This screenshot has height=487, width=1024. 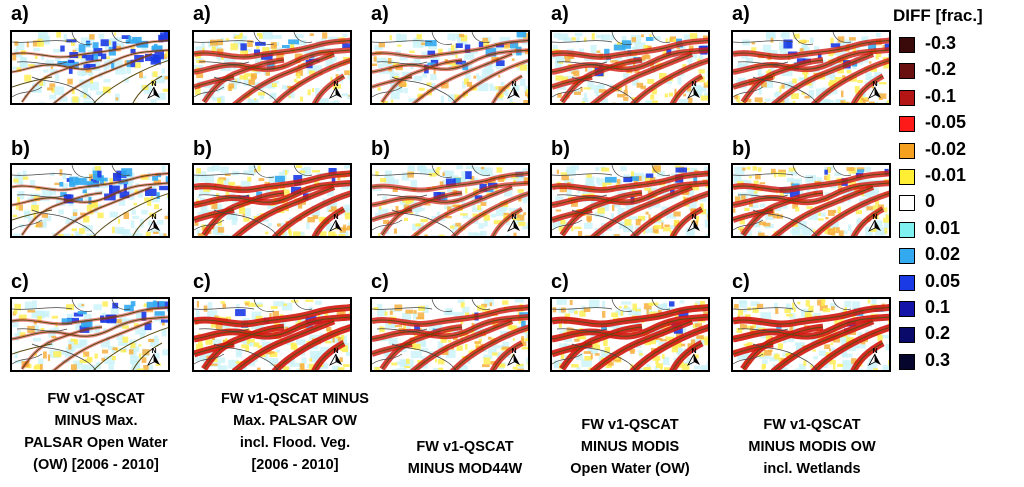 I want to click on legend-entry: 0.05, so click(x=958, y=283).